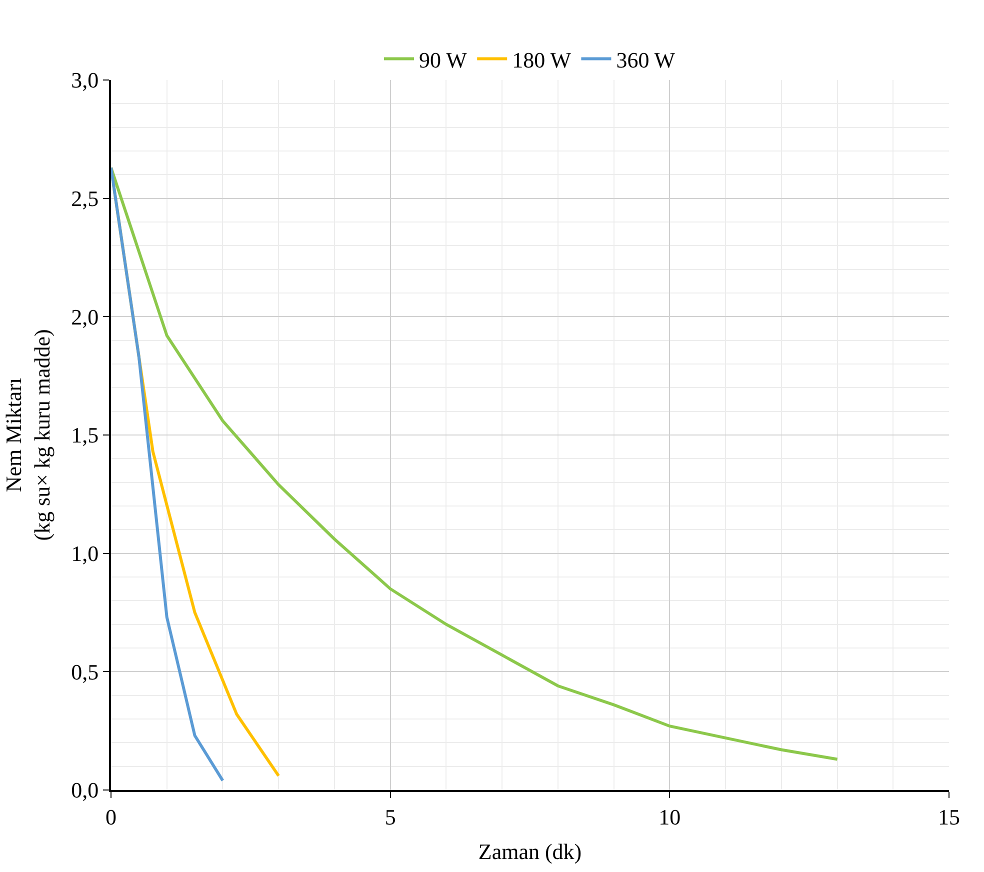 The image size is (984, 872). I want to click on y-tick-label: 3,0, so click(85, 80).